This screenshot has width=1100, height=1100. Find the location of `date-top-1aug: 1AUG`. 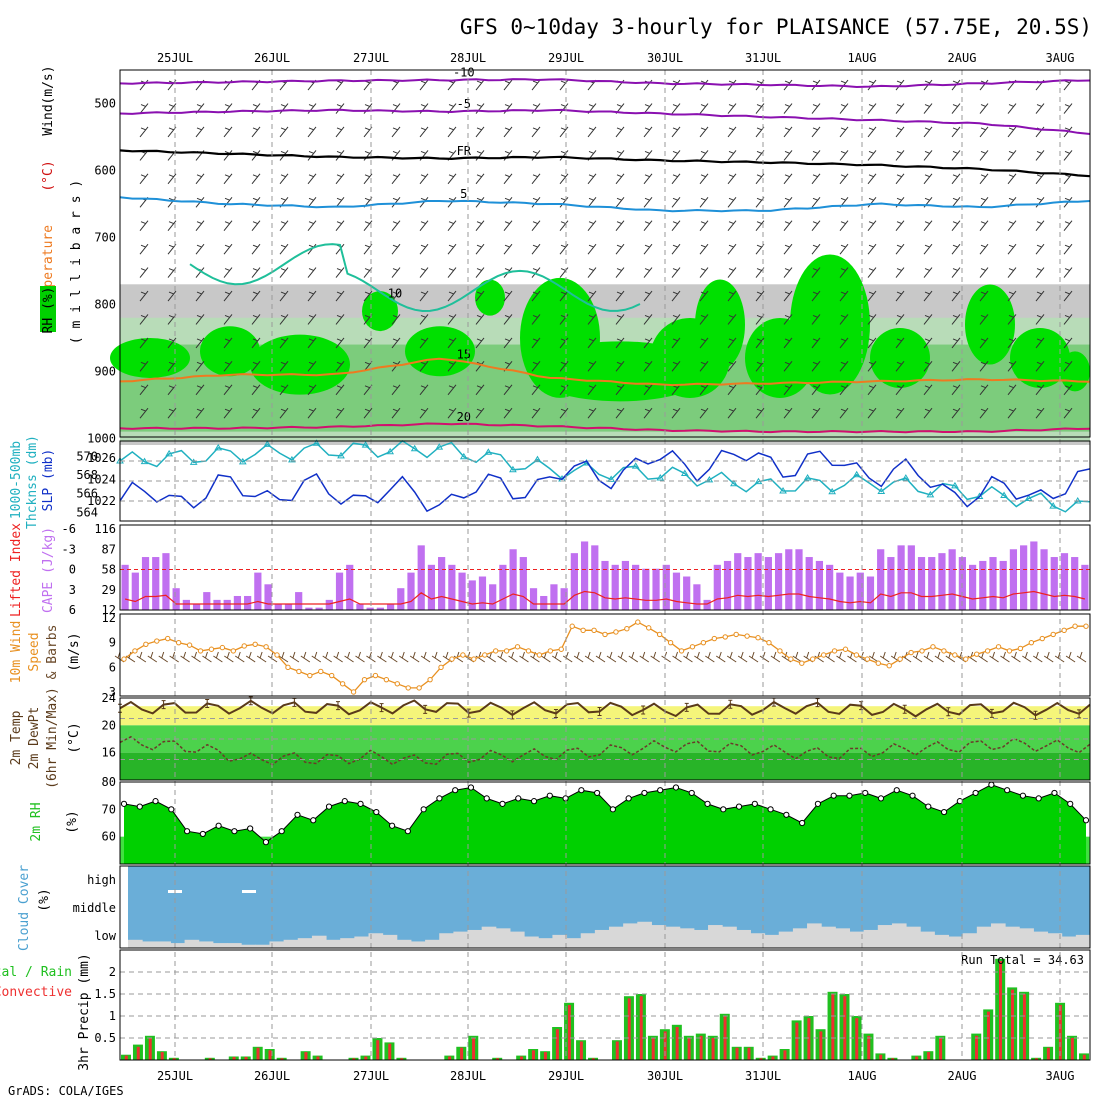

date-top-1aug: 1AUG is located at coordinates (862, 58).